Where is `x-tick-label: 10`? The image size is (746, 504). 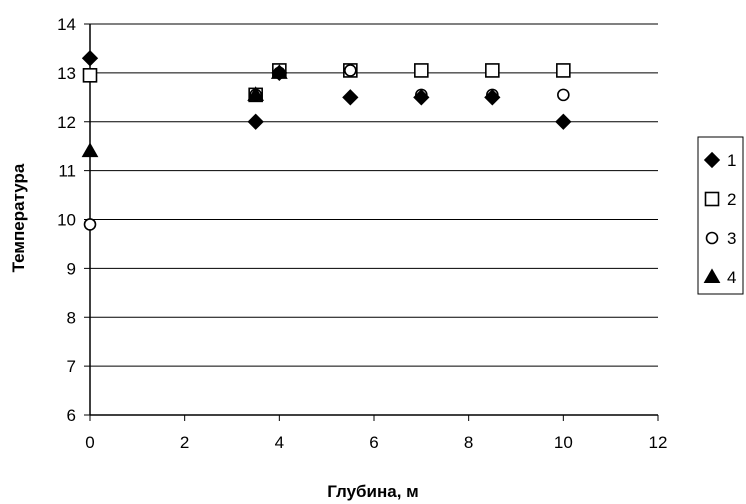 x-tick-label: 10 is located at coordinates (563, 442).